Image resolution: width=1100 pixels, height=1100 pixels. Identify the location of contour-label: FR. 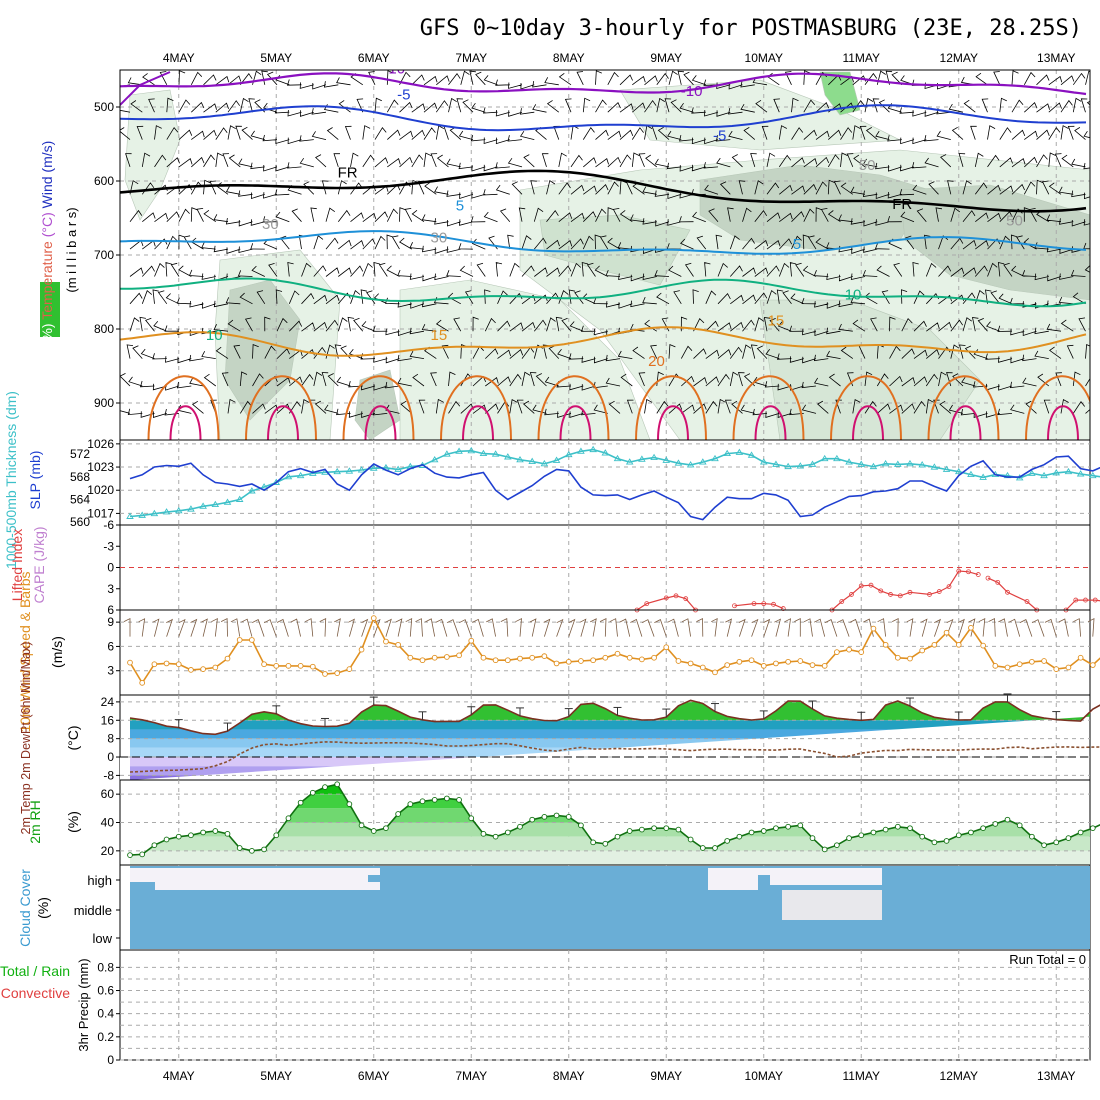
(902, 204).